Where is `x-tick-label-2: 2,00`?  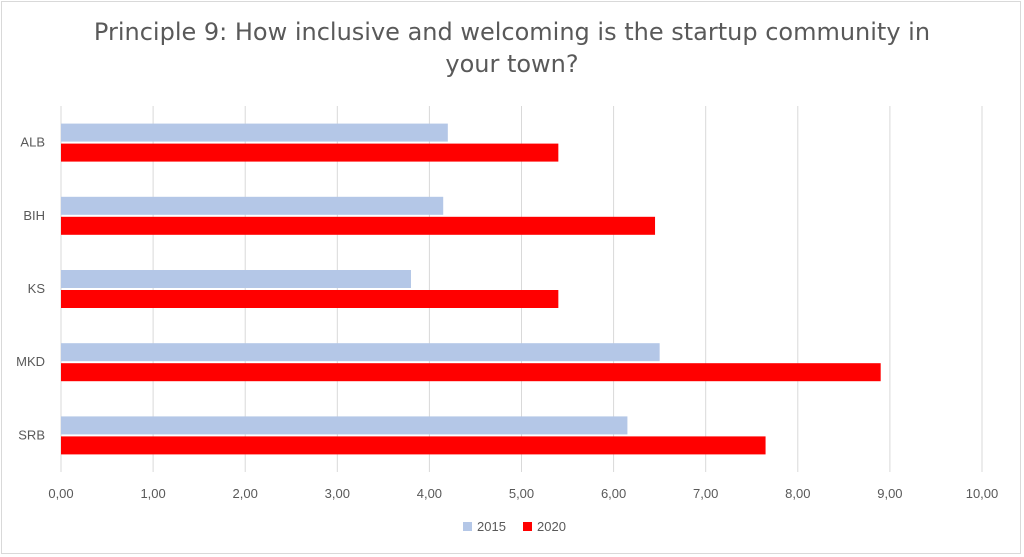
x-tick-label-2: 2,00 is located at coordinates (245, 493).